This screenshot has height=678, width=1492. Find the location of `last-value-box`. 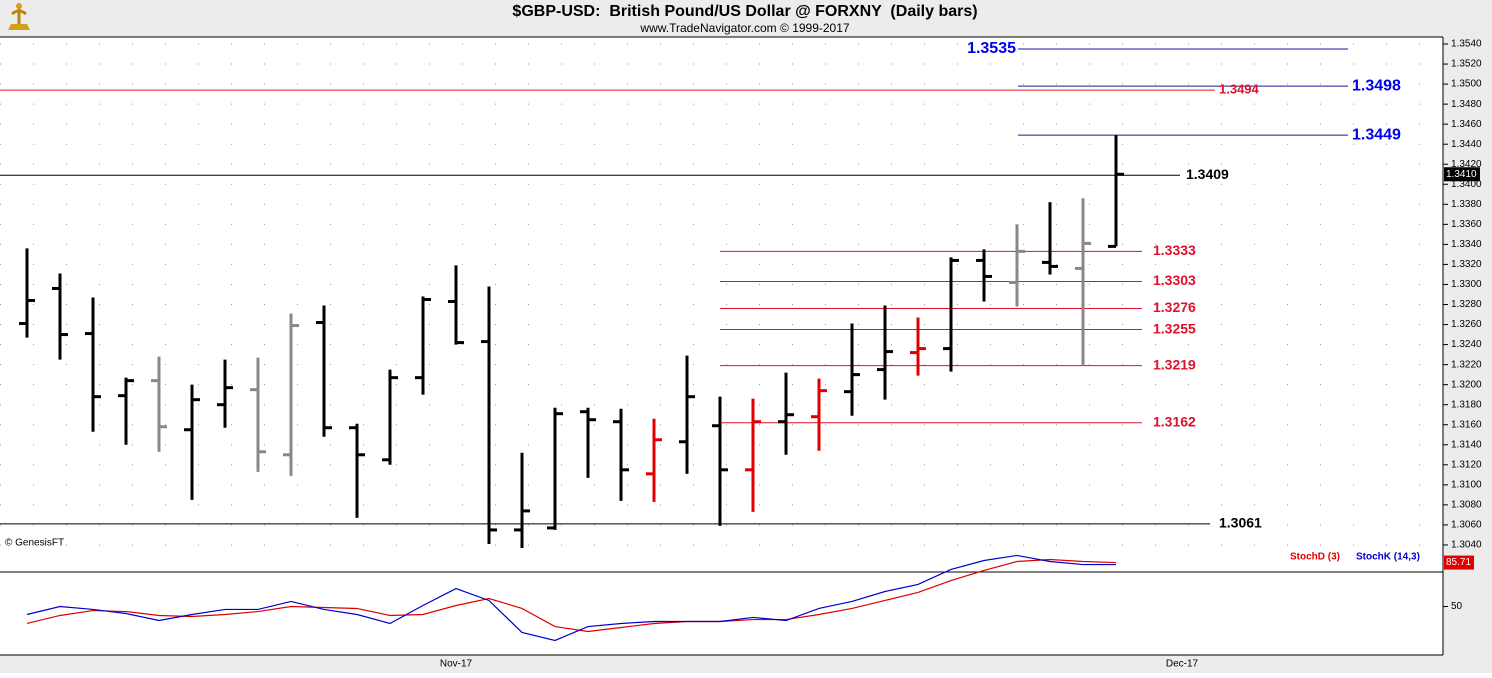

last-value-box is located at coordinates (1459, 562).